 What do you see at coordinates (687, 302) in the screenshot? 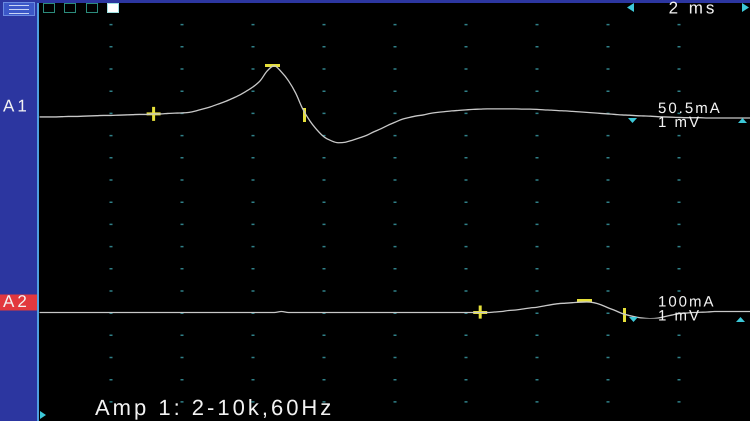
I see `annotation: 100mA` at bounding box center [687, 302].